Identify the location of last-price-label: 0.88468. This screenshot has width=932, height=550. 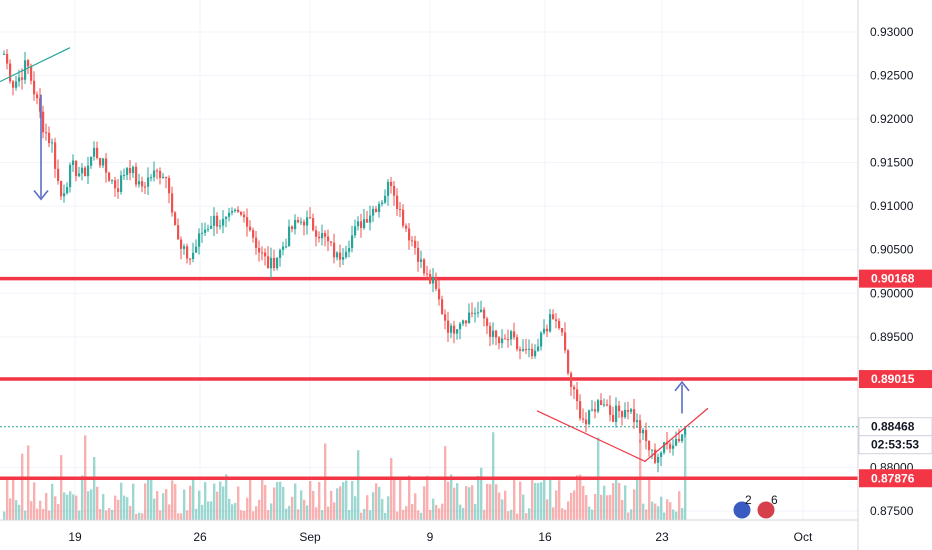
(893, 427).